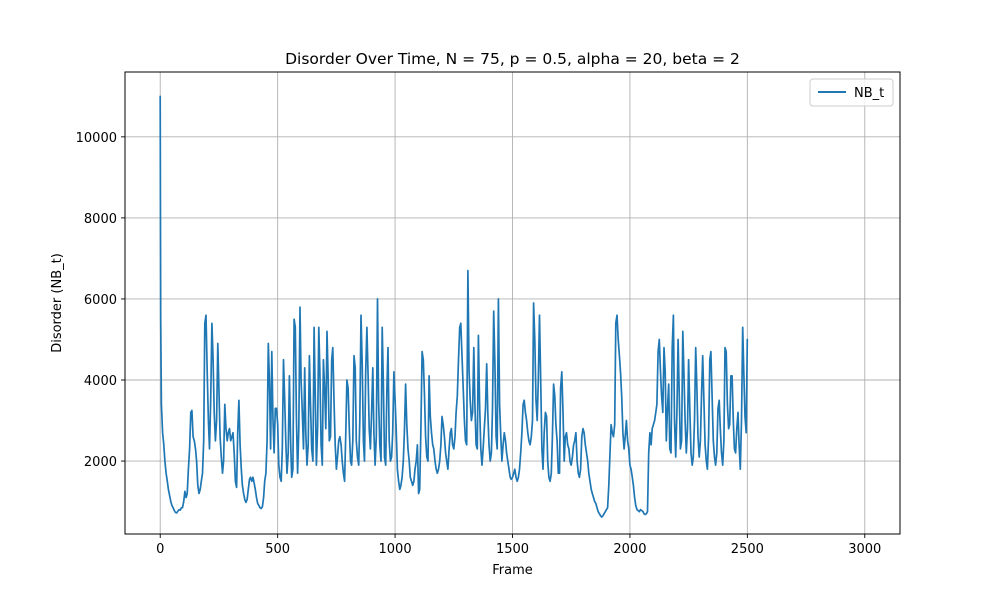 The width and height of the screenshot is (1000, 600). What do you see at coordinates (100, 219) in the screenshot?
I see `y-tick-label: 8000` at bounding box center [100, 219].